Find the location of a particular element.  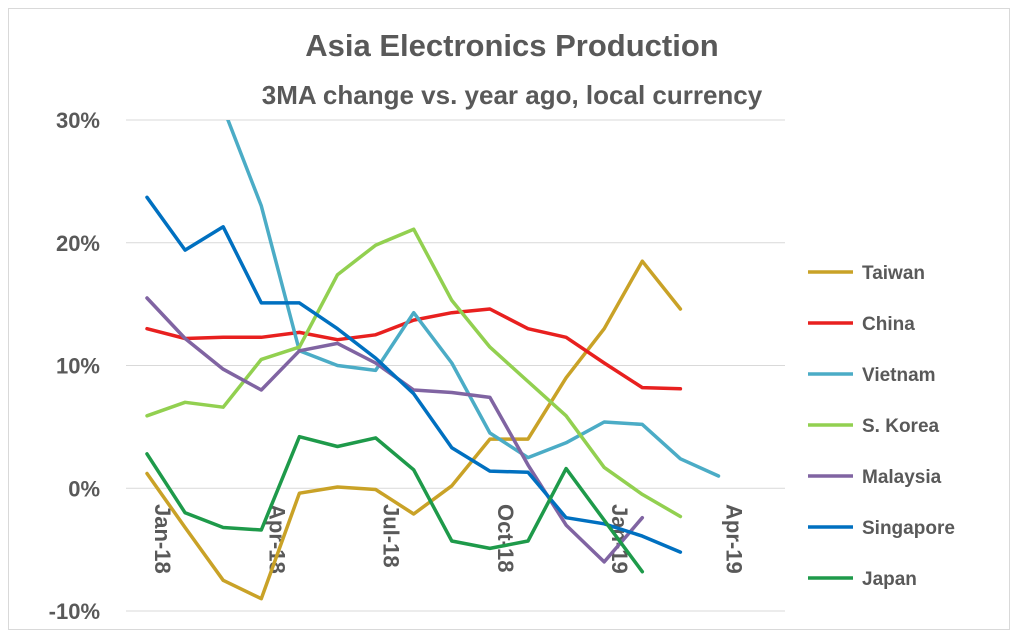

legend-label: China is located at coordinates (888, 324).